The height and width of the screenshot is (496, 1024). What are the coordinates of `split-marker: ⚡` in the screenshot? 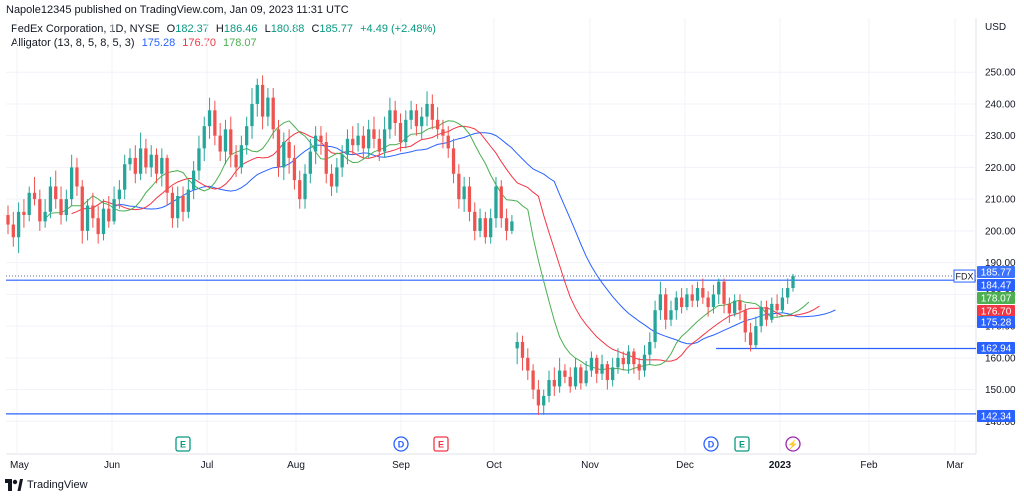 It's located at (793, 444).